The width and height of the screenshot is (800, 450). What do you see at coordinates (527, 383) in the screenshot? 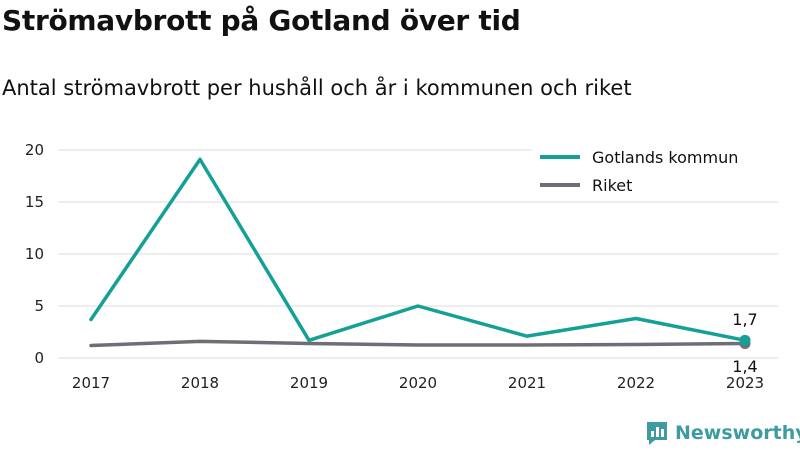
I see `x-tick-label: 2021` at bounding box center [527, 383].